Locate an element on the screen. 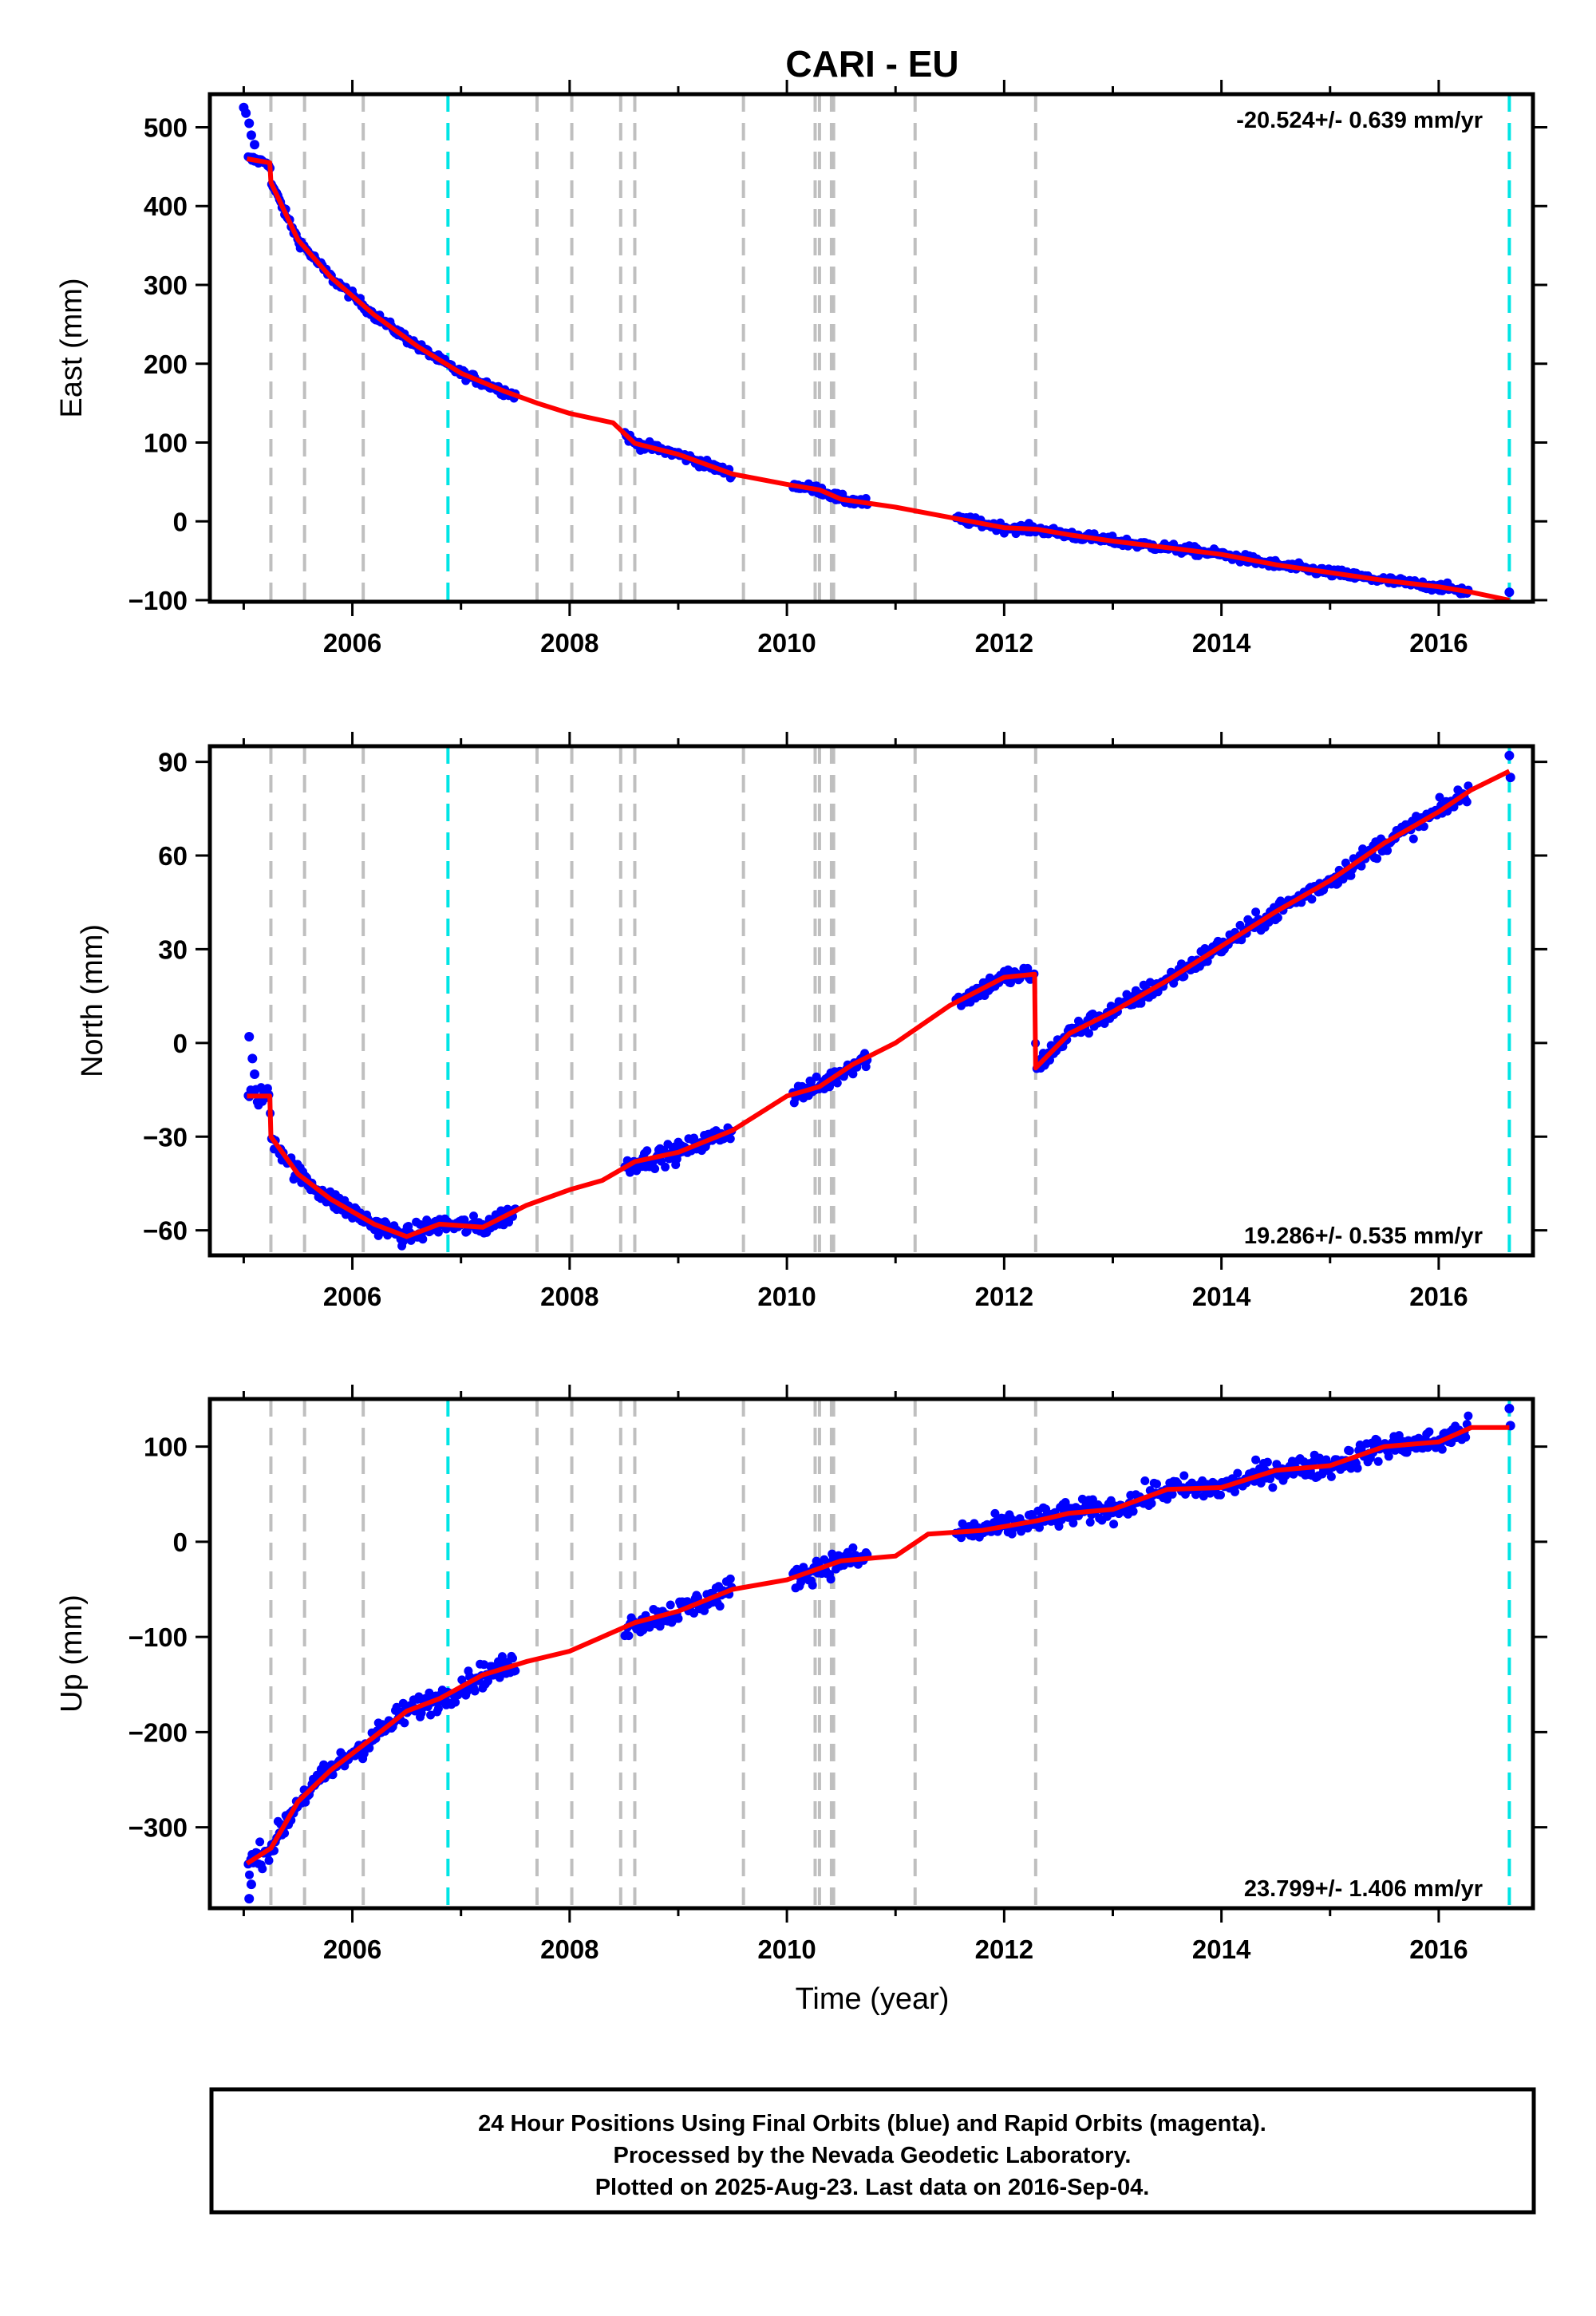 This screenshot has width=1596, height=2316. y-tick-label: −30 is located at coordinates (165, 1137).